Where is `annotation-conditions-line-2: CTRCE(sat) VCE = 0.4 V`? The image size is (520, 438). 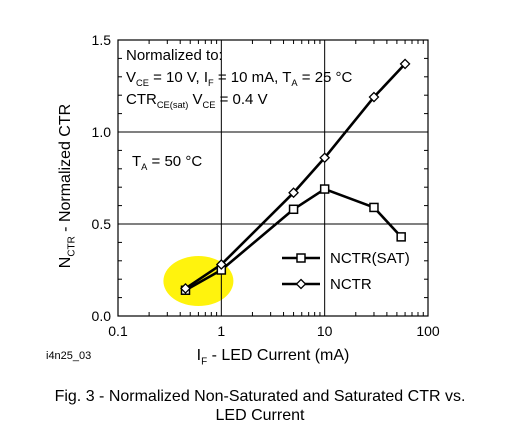
annotation-conditions-line-2: CTRCE(sat) VCE = 0.4 V is located at coordinates (197, 100).